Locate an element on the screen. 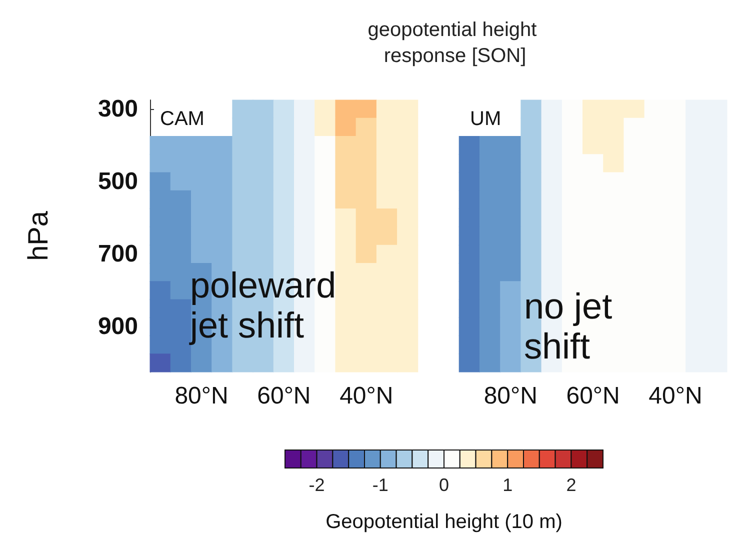 The width and height of the screenshot is (733, 536). annotation: poleward jet shift is located at coordinates (267, 305).